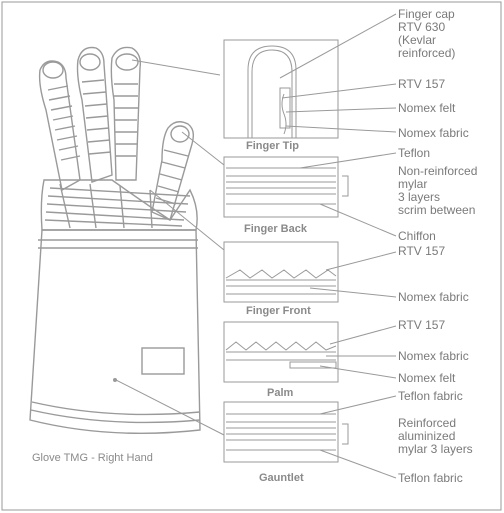 The image size is (504, 513). What do you see at coordinates (414, 153) in the screenshot?
I see `teflon-label: Teflon` at bounding box center [414, 153].